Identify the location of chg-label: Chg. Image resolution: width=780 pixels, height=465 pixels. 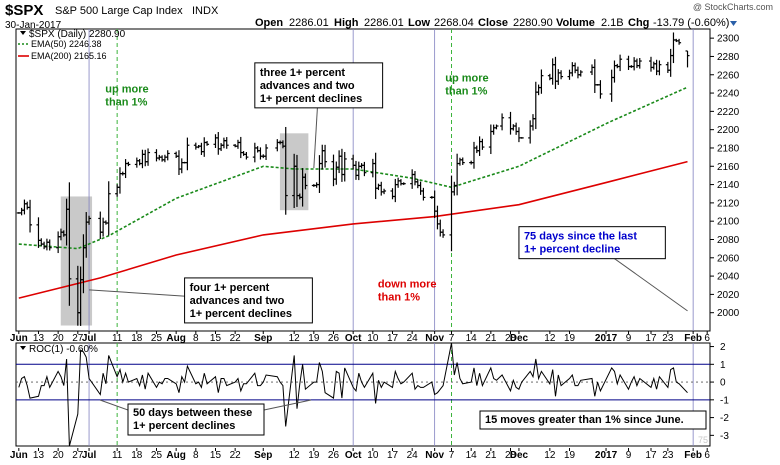
(638, 23).